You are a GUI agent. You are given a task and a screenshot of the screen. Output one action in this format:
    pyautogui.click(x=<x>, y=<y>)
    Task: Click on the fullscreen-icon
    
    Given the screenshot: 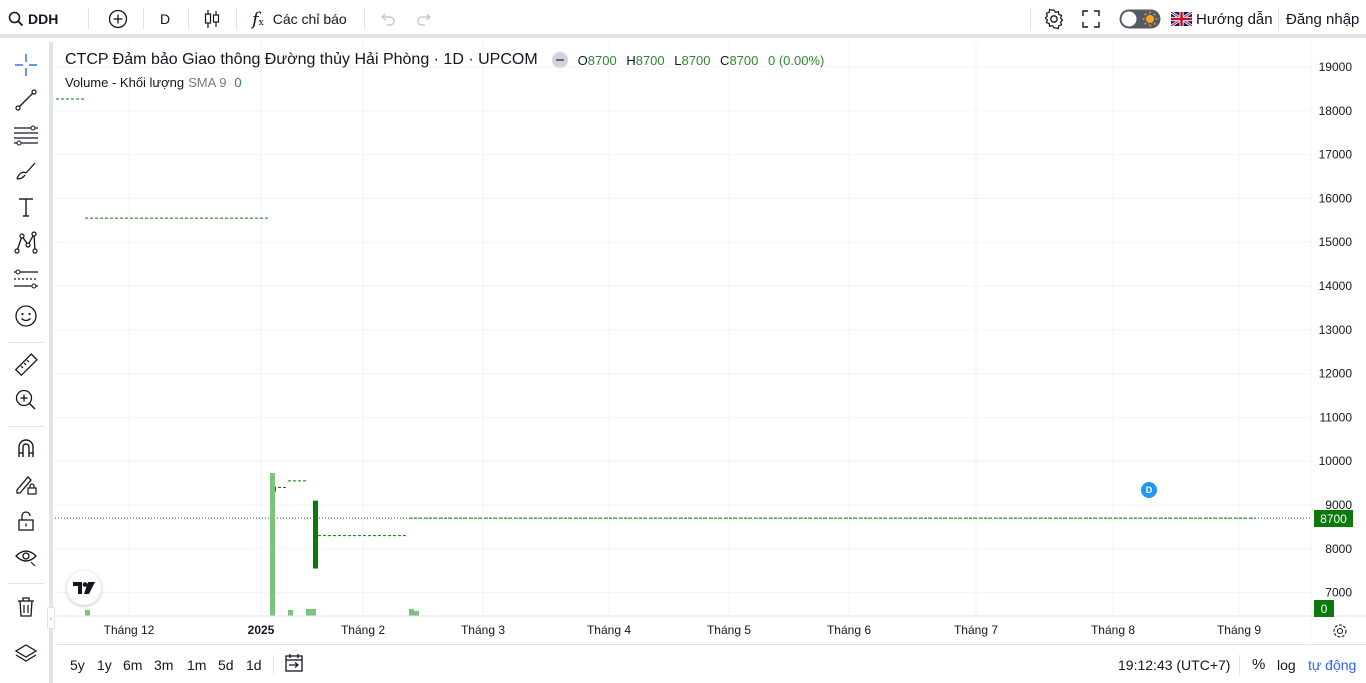 What is the action you would take?
    pyautogui.click(x=1091, y=19)
    